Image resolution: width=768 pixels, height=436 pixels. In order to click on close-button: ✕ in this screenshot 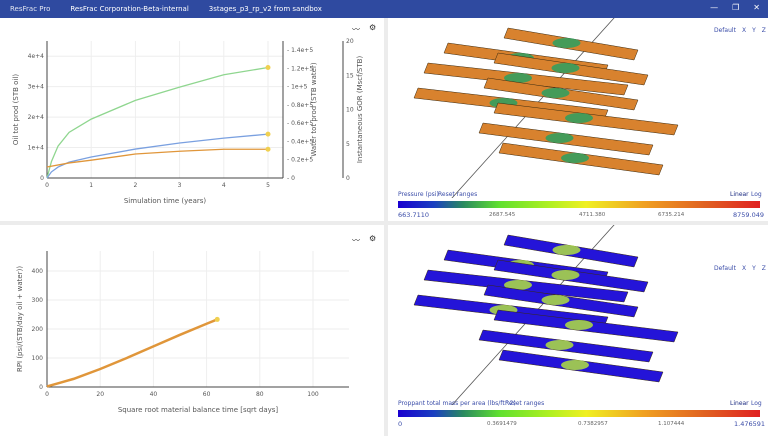, I will do `click(756, 7)`.